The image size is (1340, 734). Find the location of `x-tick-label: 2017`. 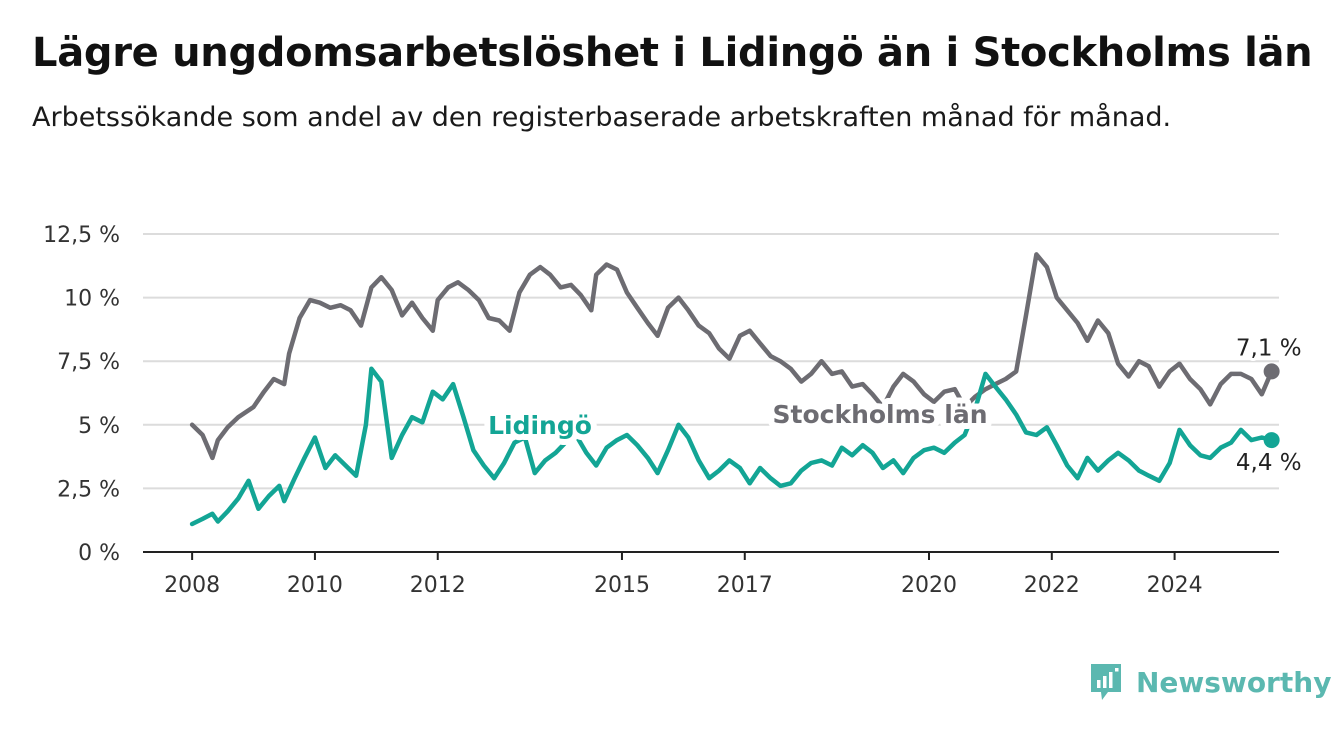

x-tick-label: 2017 is located at coordinates (745, 585).